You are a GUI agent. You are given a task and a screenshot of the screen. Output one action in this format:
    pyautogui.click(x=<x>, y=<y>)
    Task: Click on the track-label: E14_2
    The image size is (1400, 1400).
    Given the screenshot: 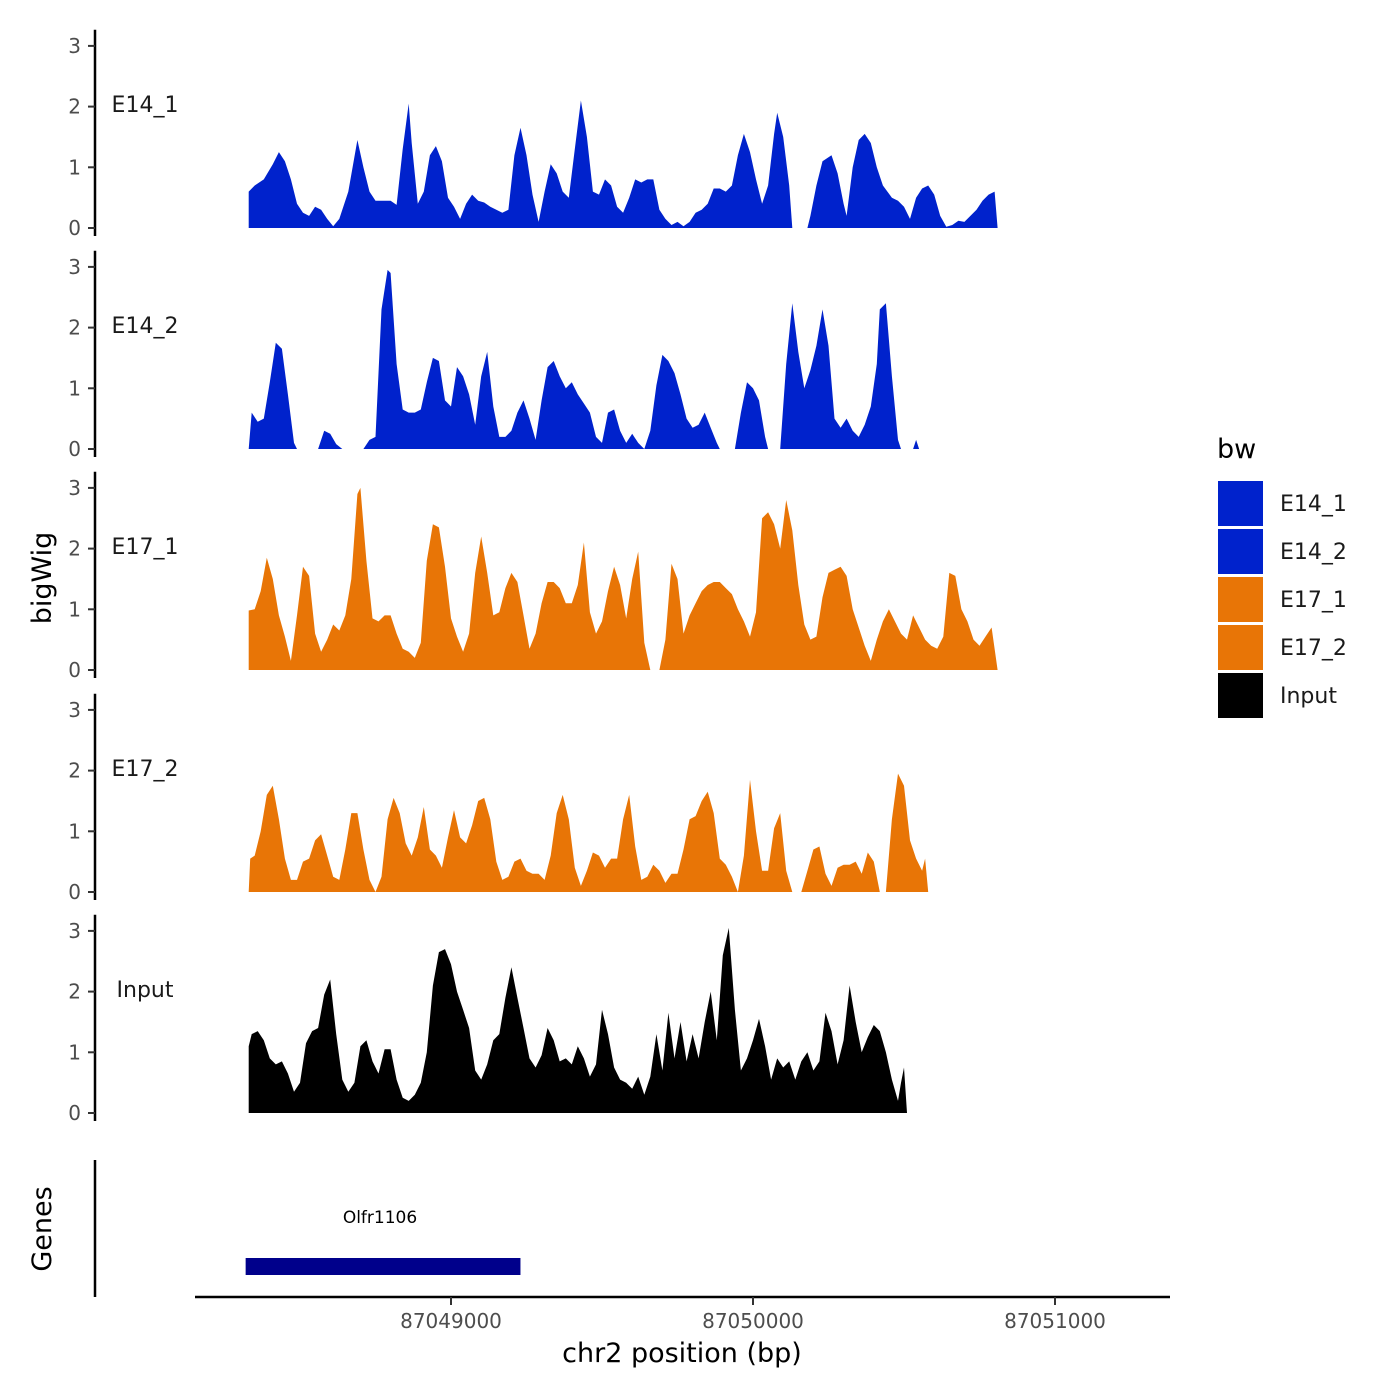 What is the action you would take?
    pyautogui.click(x=145, y=326)
    